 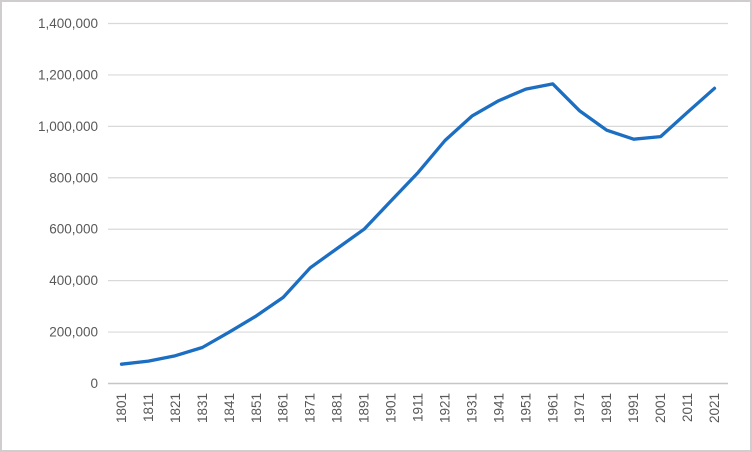 What do you see at coordinates (68, 126) in the screenshot?
I see `y-axis-label: 1,000,000` at bounding box center [68, 126].